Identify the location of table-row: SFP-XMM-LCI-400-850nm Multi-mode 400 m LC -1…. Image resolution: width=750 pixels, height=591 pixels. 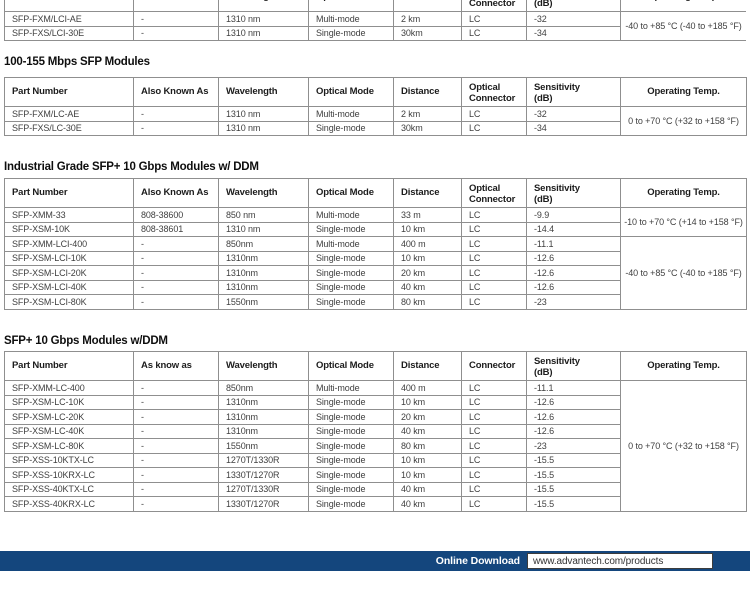
(375, 273).